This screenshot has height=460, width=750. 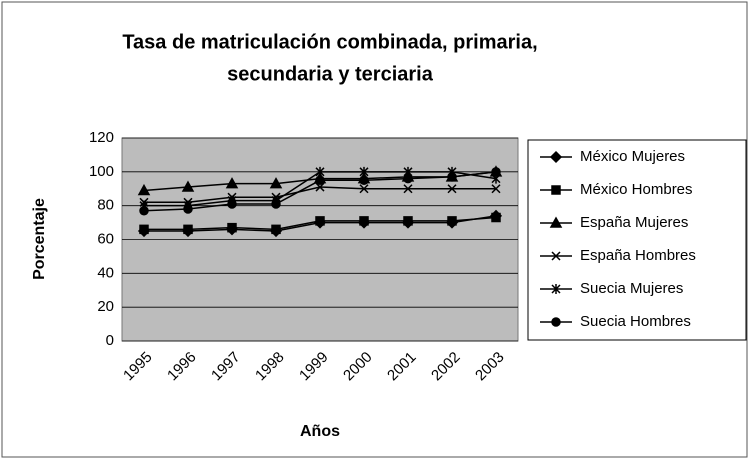 What do you see at coordinates (631, 288) in the screenshot?
I see `legend-label: Suecia Mujeres` at bounding box center [631, 288].